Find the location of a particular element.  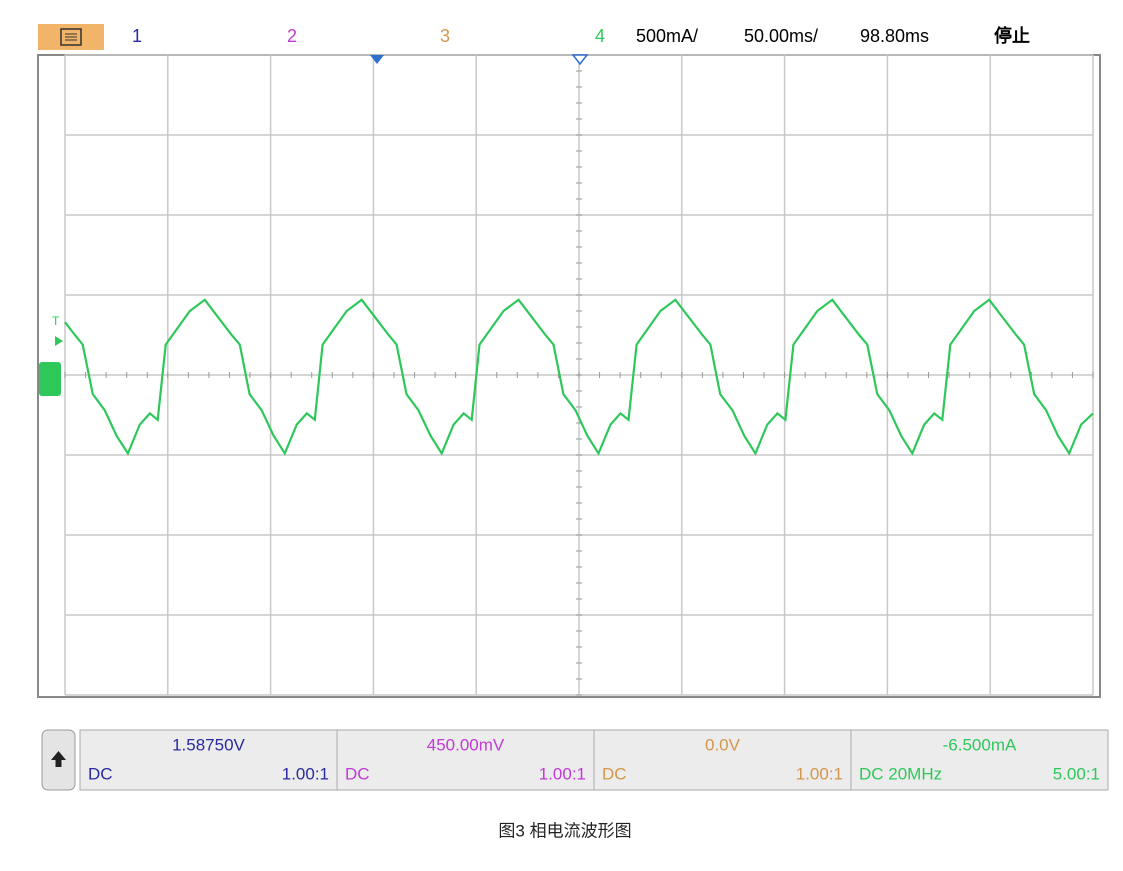

caption: 图3 相电流波形图 is located at coordinates (564, 830).